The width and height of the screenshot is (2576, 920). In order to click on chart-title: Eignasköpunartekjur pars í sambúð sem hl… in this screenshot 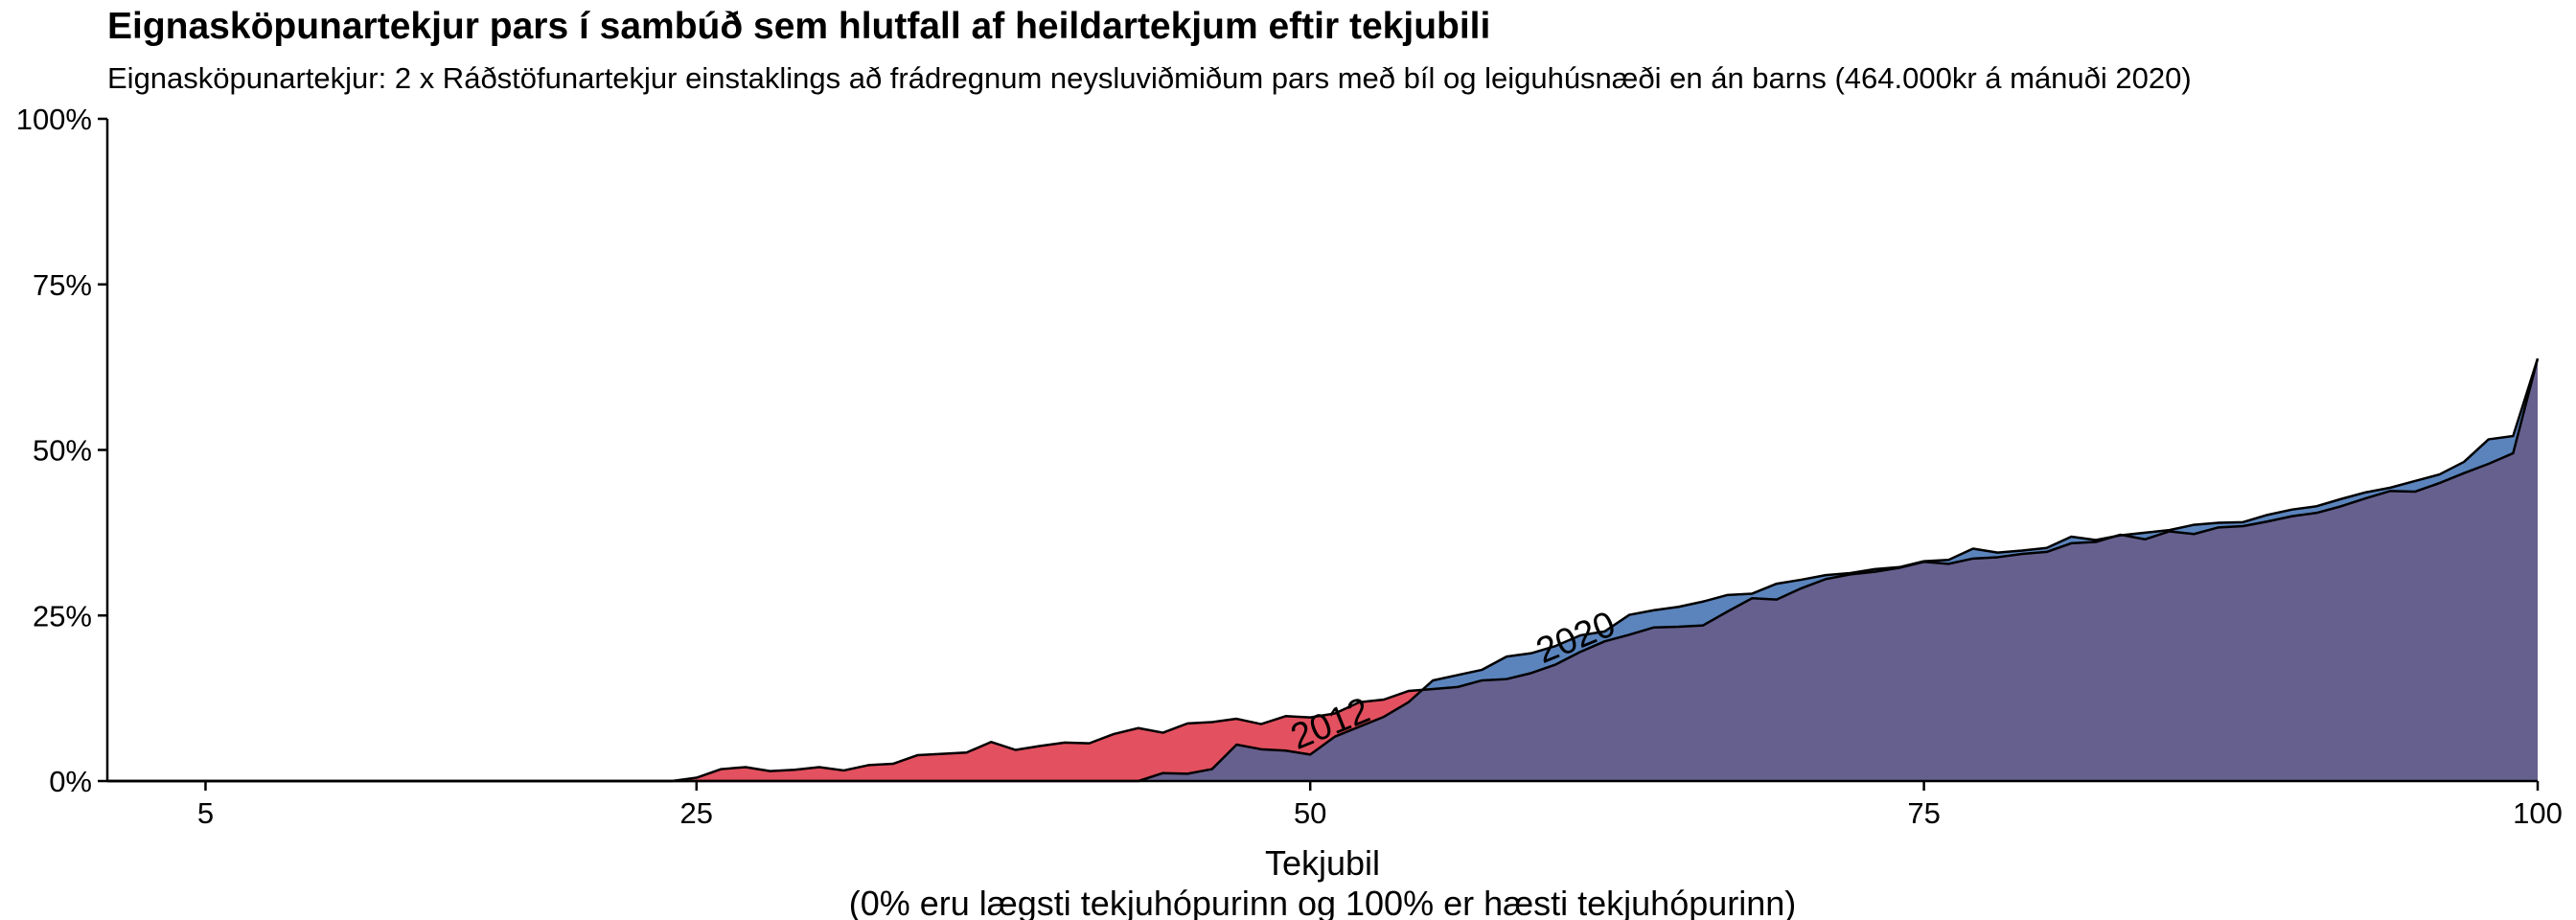, I will do `click(799, 26)`.